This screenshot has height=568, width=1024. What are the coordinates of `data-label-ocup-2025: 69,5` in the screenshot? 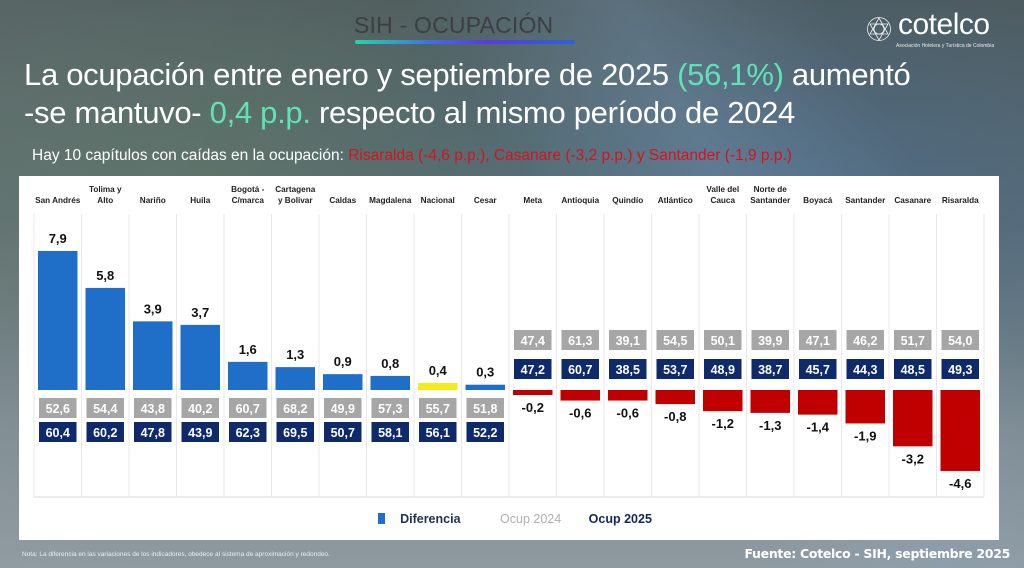 It's located at (295, 433).